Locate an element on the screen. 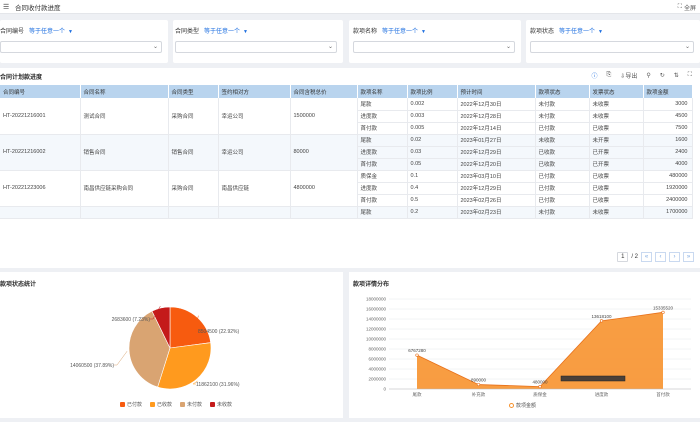 This screenshot has width=700, height=422. cell-contract-no: HT-20221216001 is located at coordinates (40, 116).